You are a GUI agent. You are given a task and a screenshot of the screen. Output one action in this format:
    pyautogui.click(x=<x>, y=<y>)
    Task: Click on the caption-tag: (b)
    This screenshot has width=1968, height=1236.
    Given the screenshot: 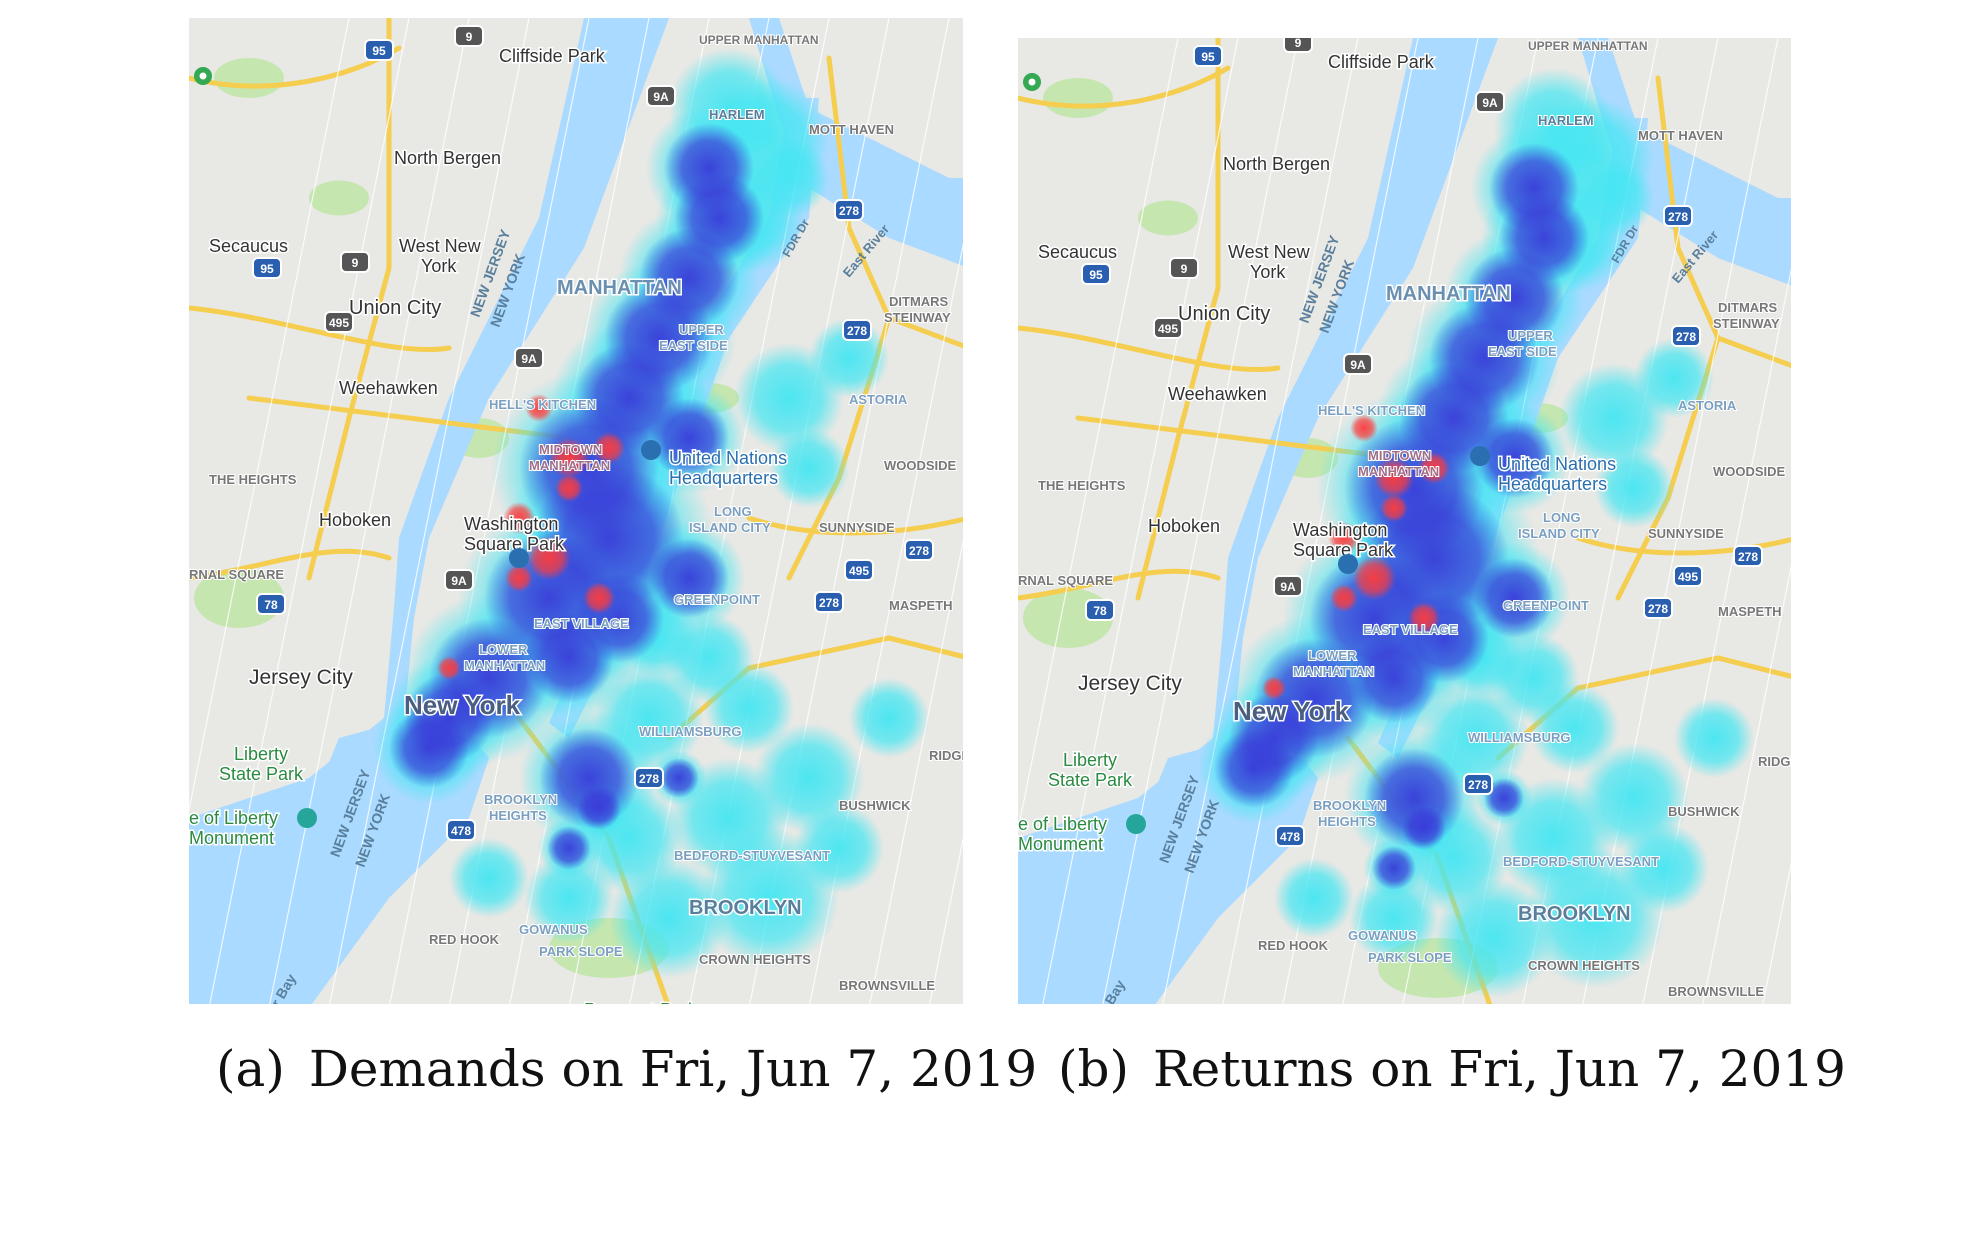 What is the action you would take?
    pyautogui.click(x=1094, y=1069)
    